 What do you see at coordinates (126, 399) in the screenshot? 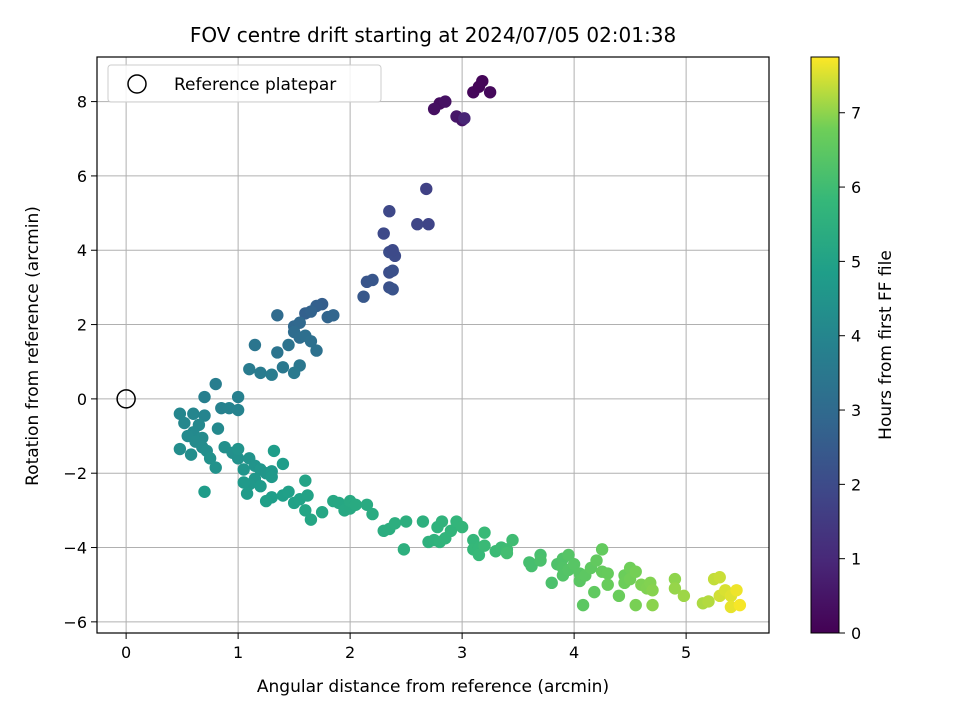
I see `reference-marker` at bounding box center [126, 399].